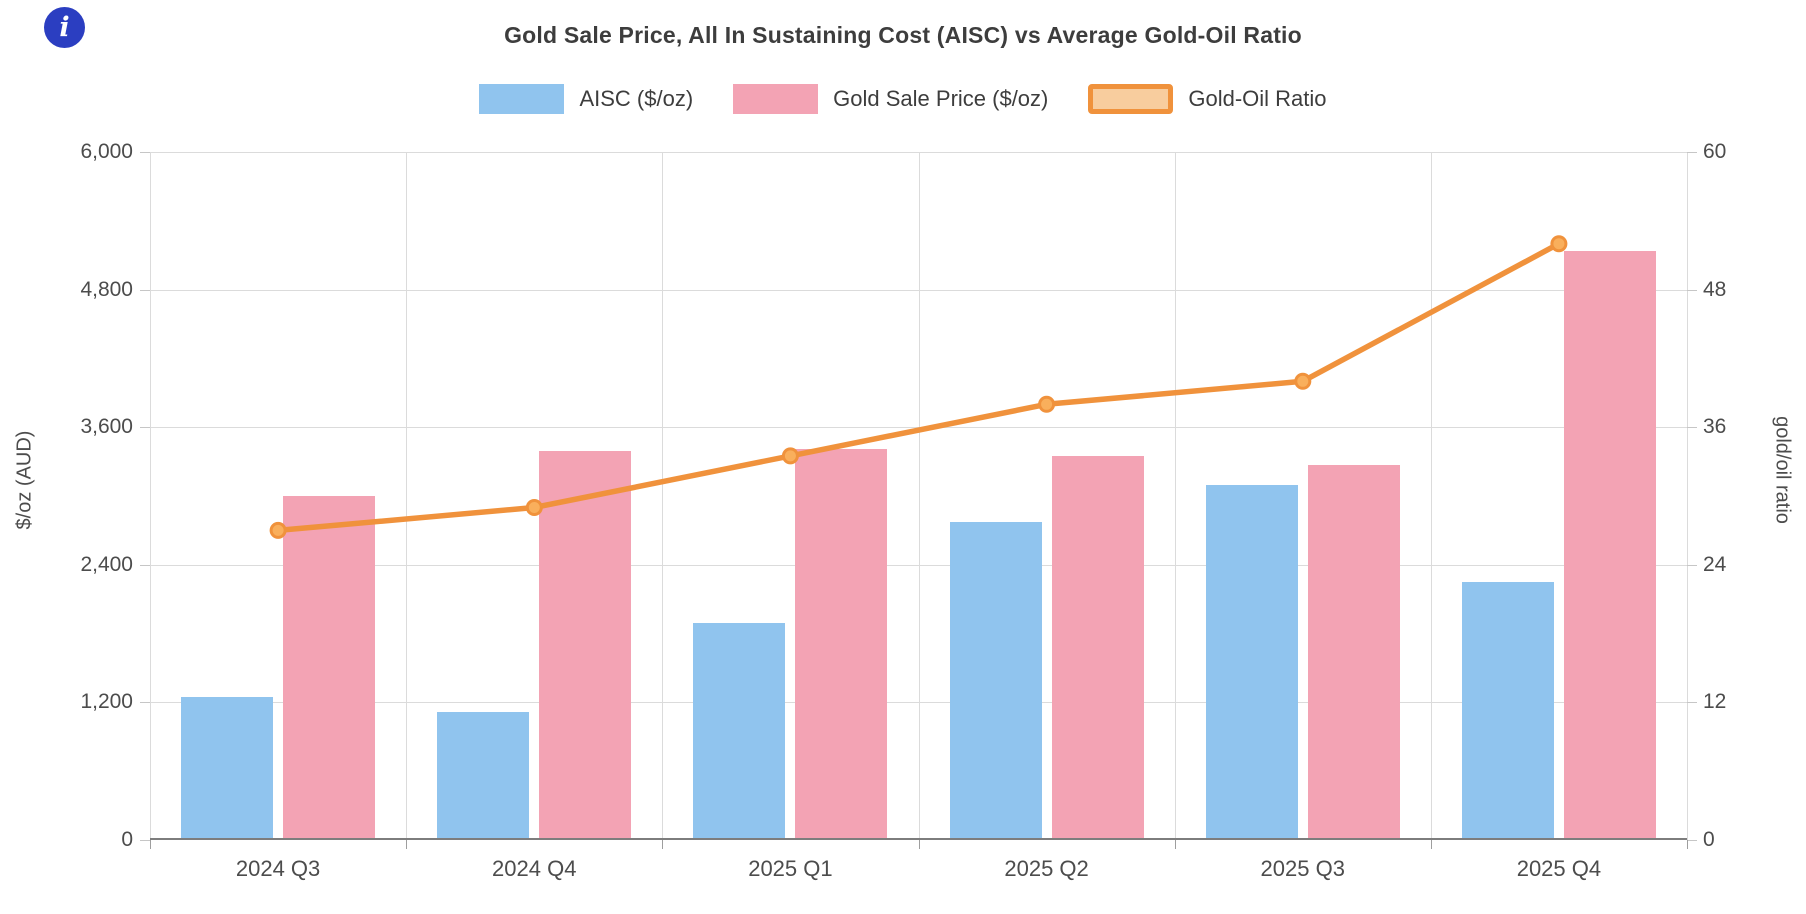  What do you see at coordinates (636, 98) in the screenshot?
I see `legend-label-aisc: AISC ($/oz)` at bounding box center [636, 98].